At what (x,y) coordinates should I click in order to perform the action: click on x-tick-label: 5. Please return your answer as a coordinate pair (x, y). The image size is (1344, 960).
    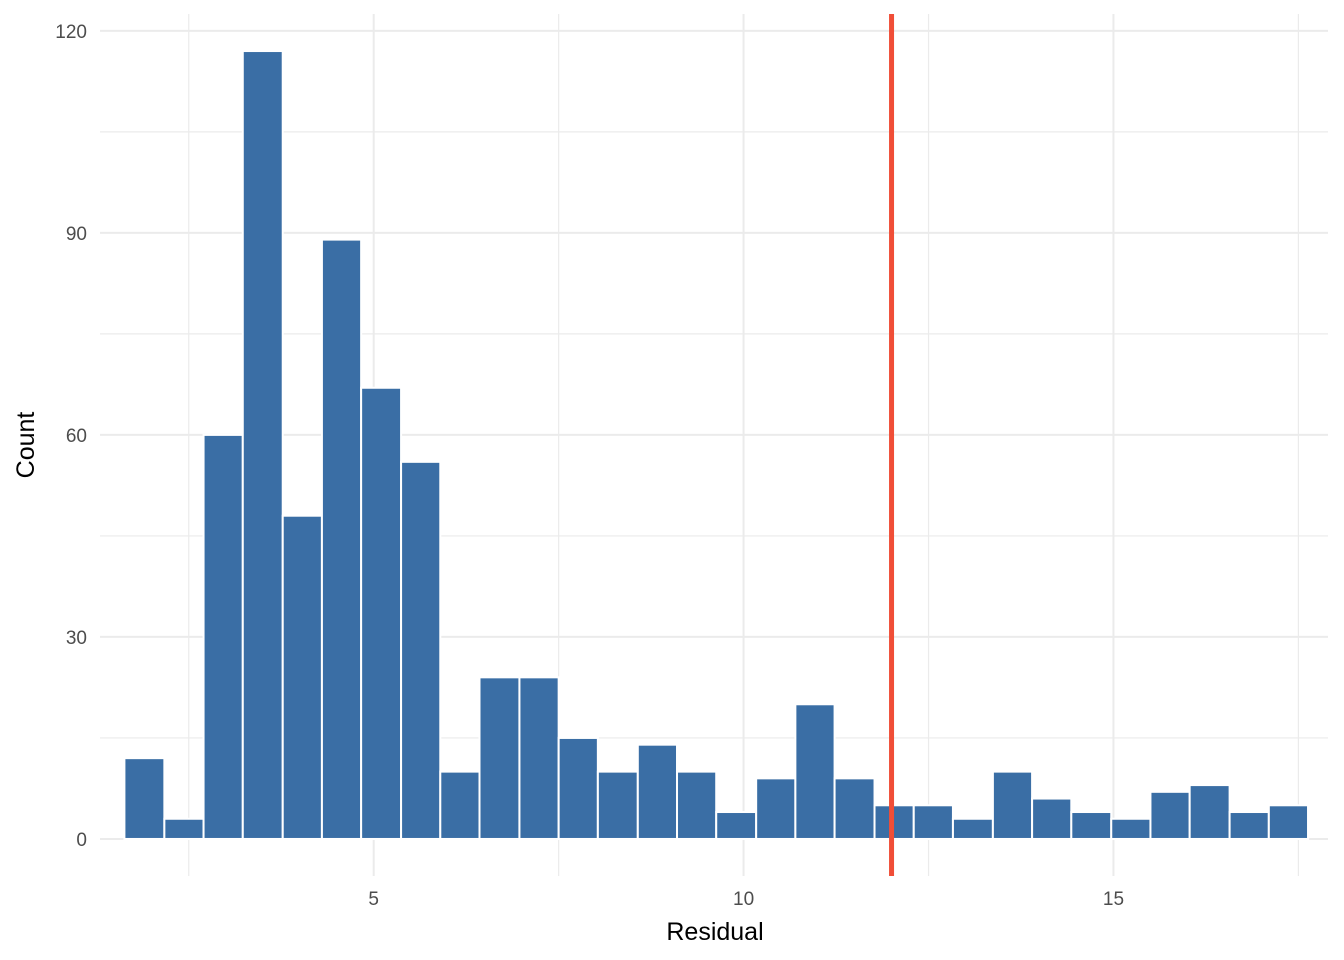
    Looking at the image, I should click on (373, 899).